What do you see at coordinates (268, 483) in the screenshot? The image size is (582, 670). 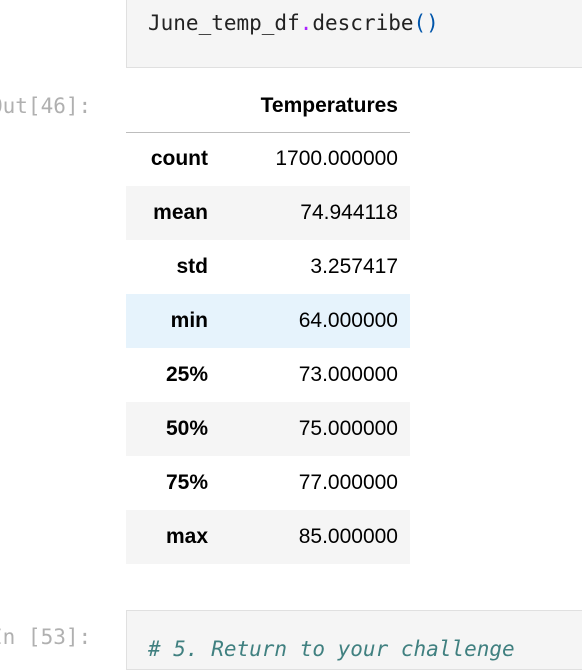 I see `table-row: 75% 77.000000` at bounding box center [268, 483].